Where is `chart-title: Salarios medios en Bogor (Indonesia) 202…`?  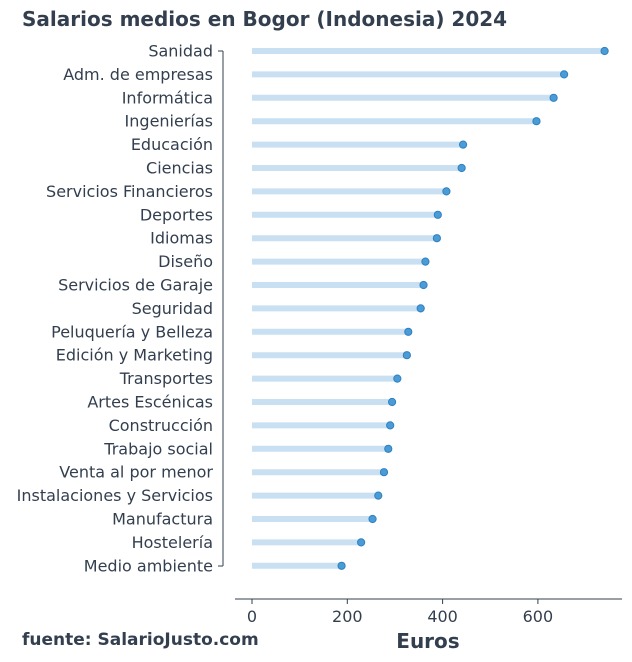 chart-title: Salarios medios en Bogor (Indonesia) 202… is located at coordinates (264, 19).